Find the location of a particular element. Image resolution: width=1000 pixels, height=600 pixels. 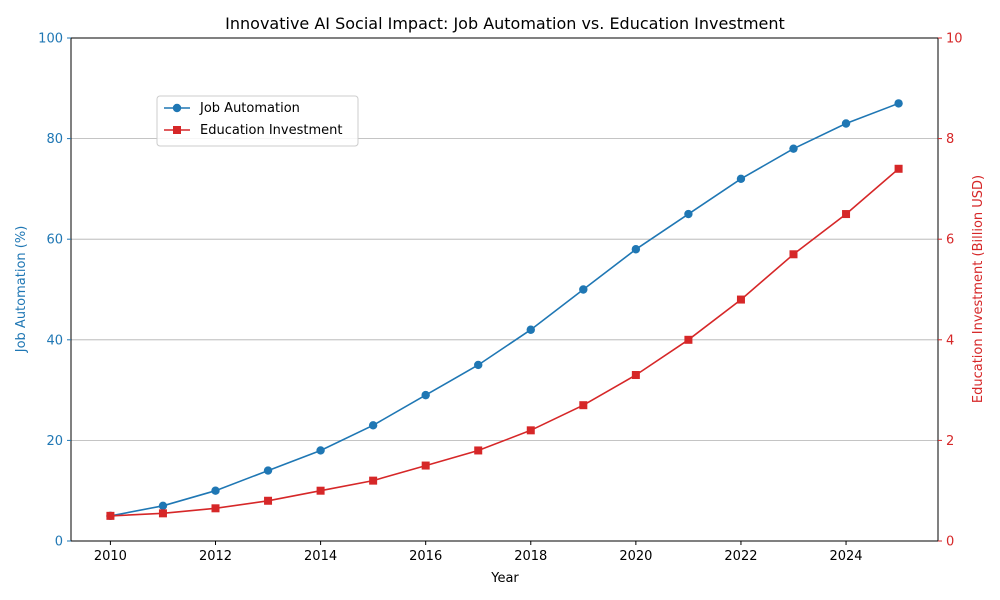

job-automation-point-2021 is located at coordinates (688, 214).